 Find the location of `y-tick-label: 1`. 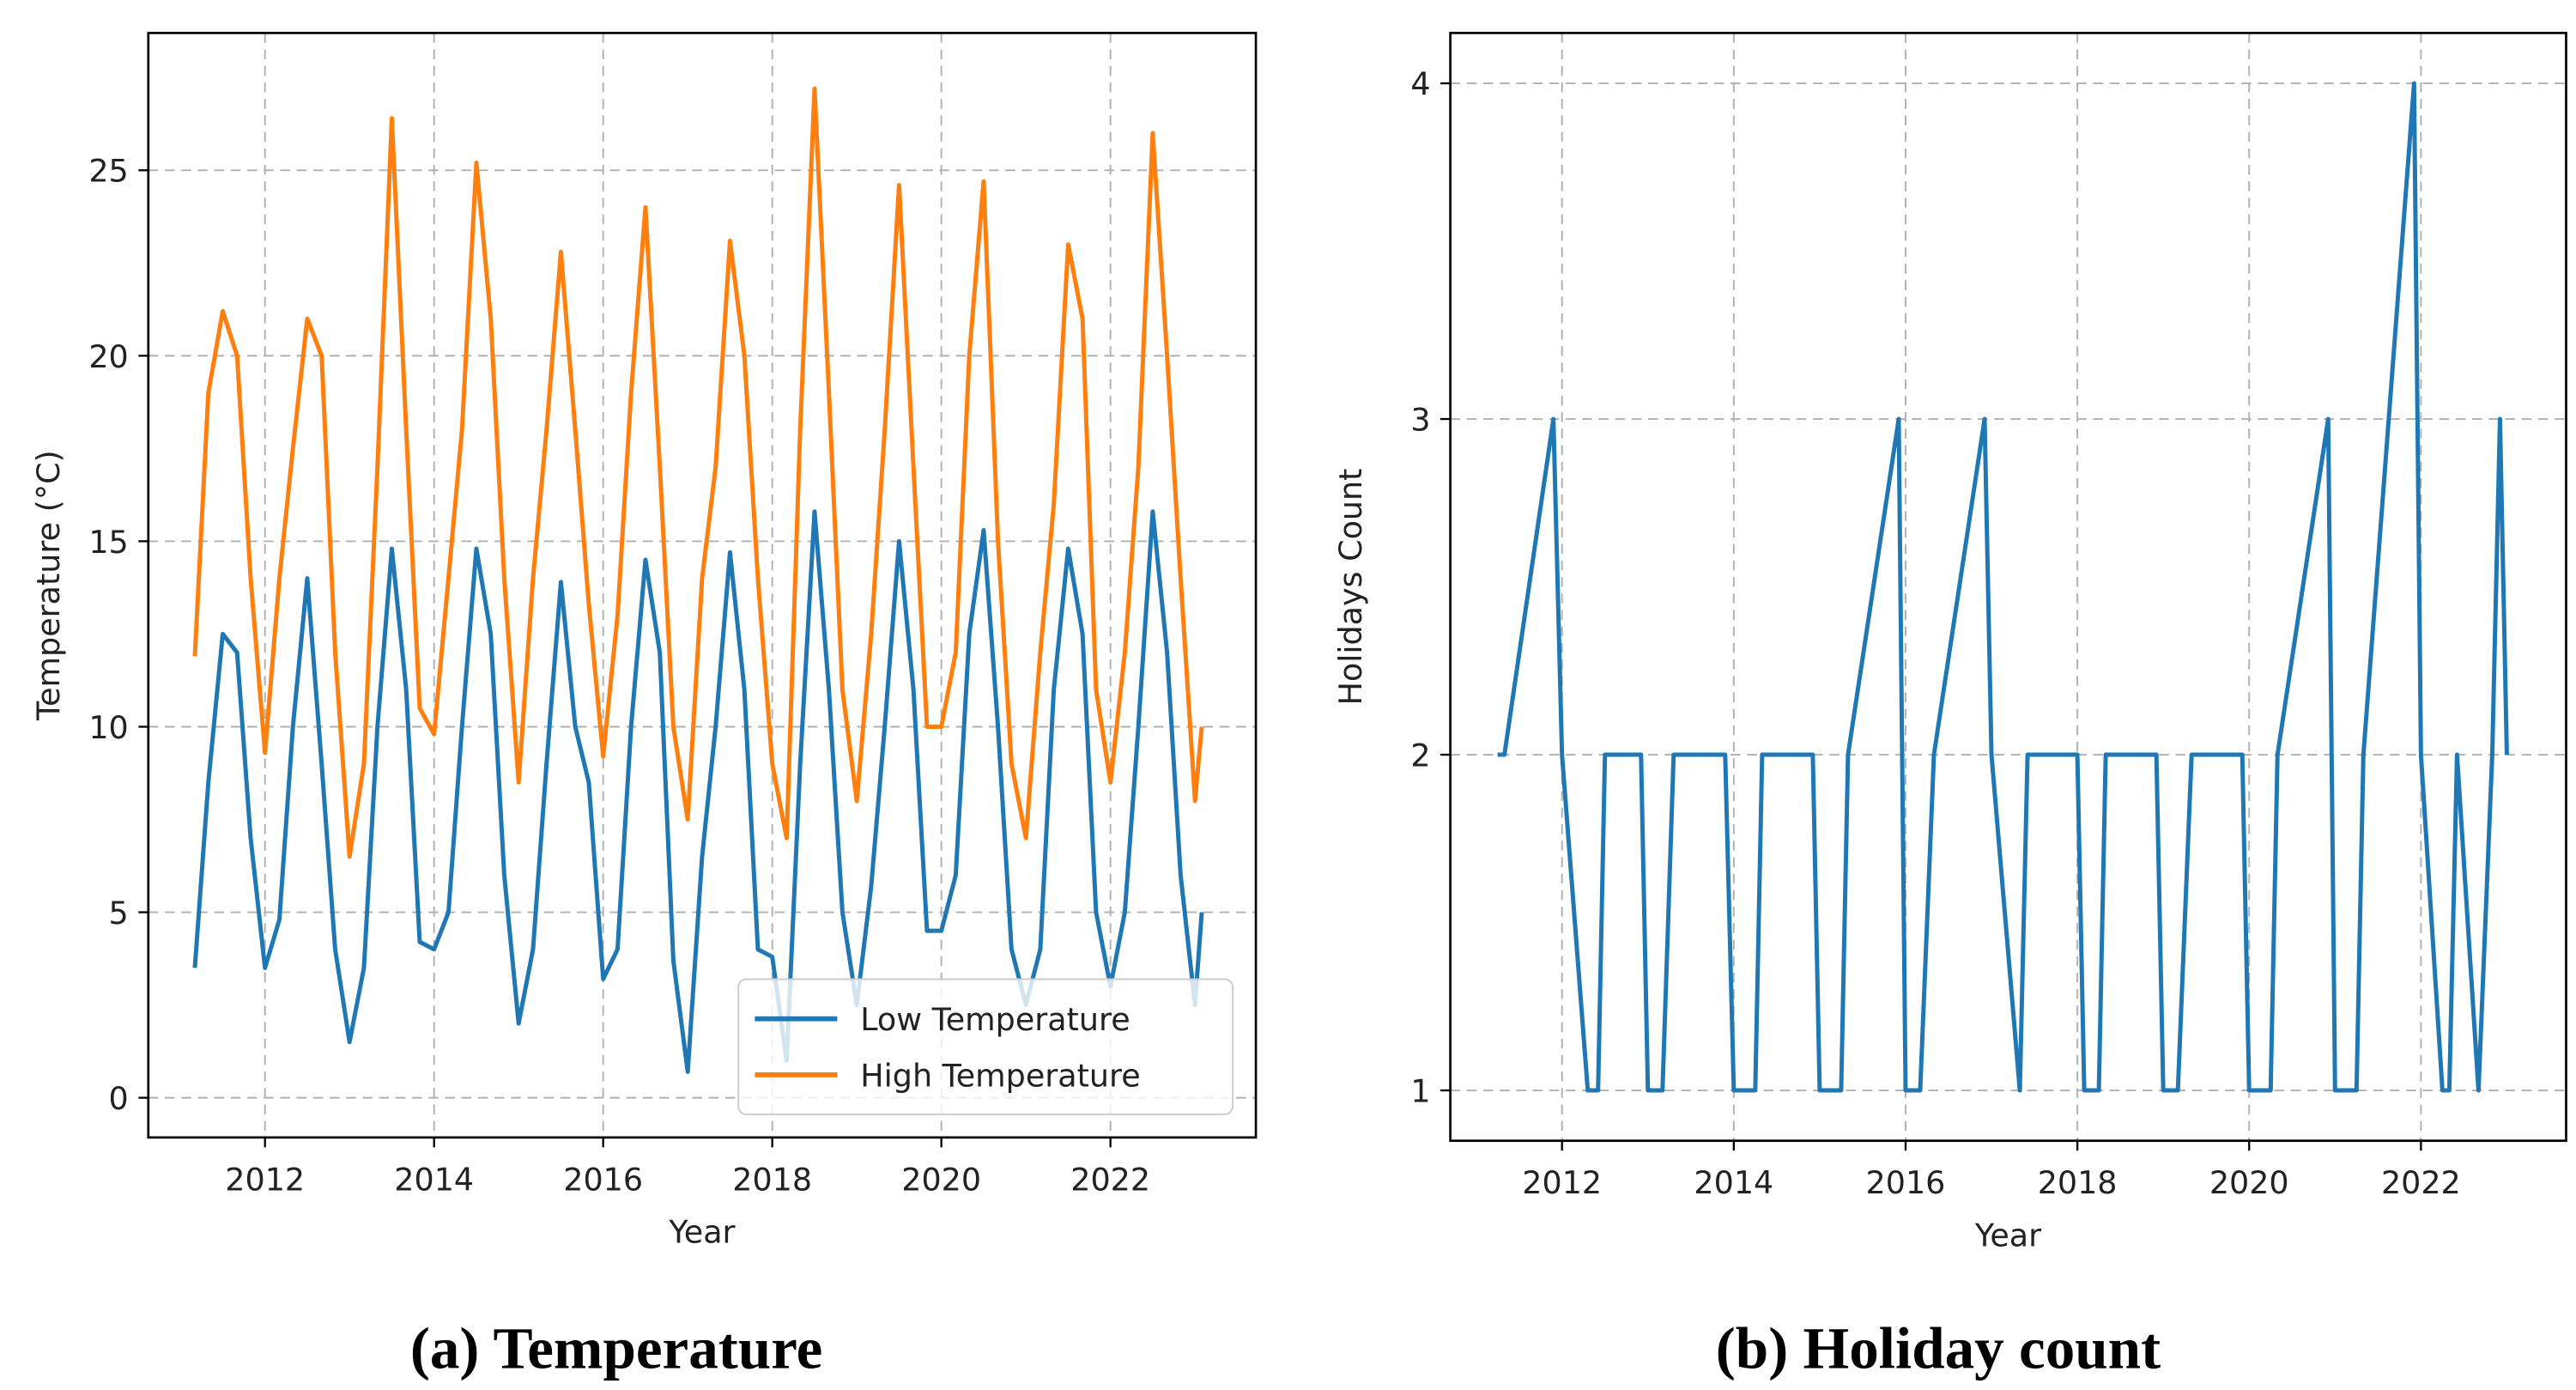

y-tick-label: 1 is located at coordinates (1420, 1090).